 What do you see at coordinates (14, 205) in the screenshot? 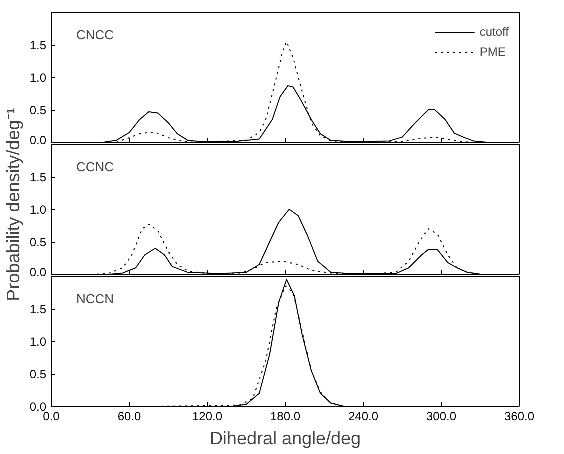
I see `y-axis-title: Probability density/deg⁻¹` at bounding box center [14, 205].